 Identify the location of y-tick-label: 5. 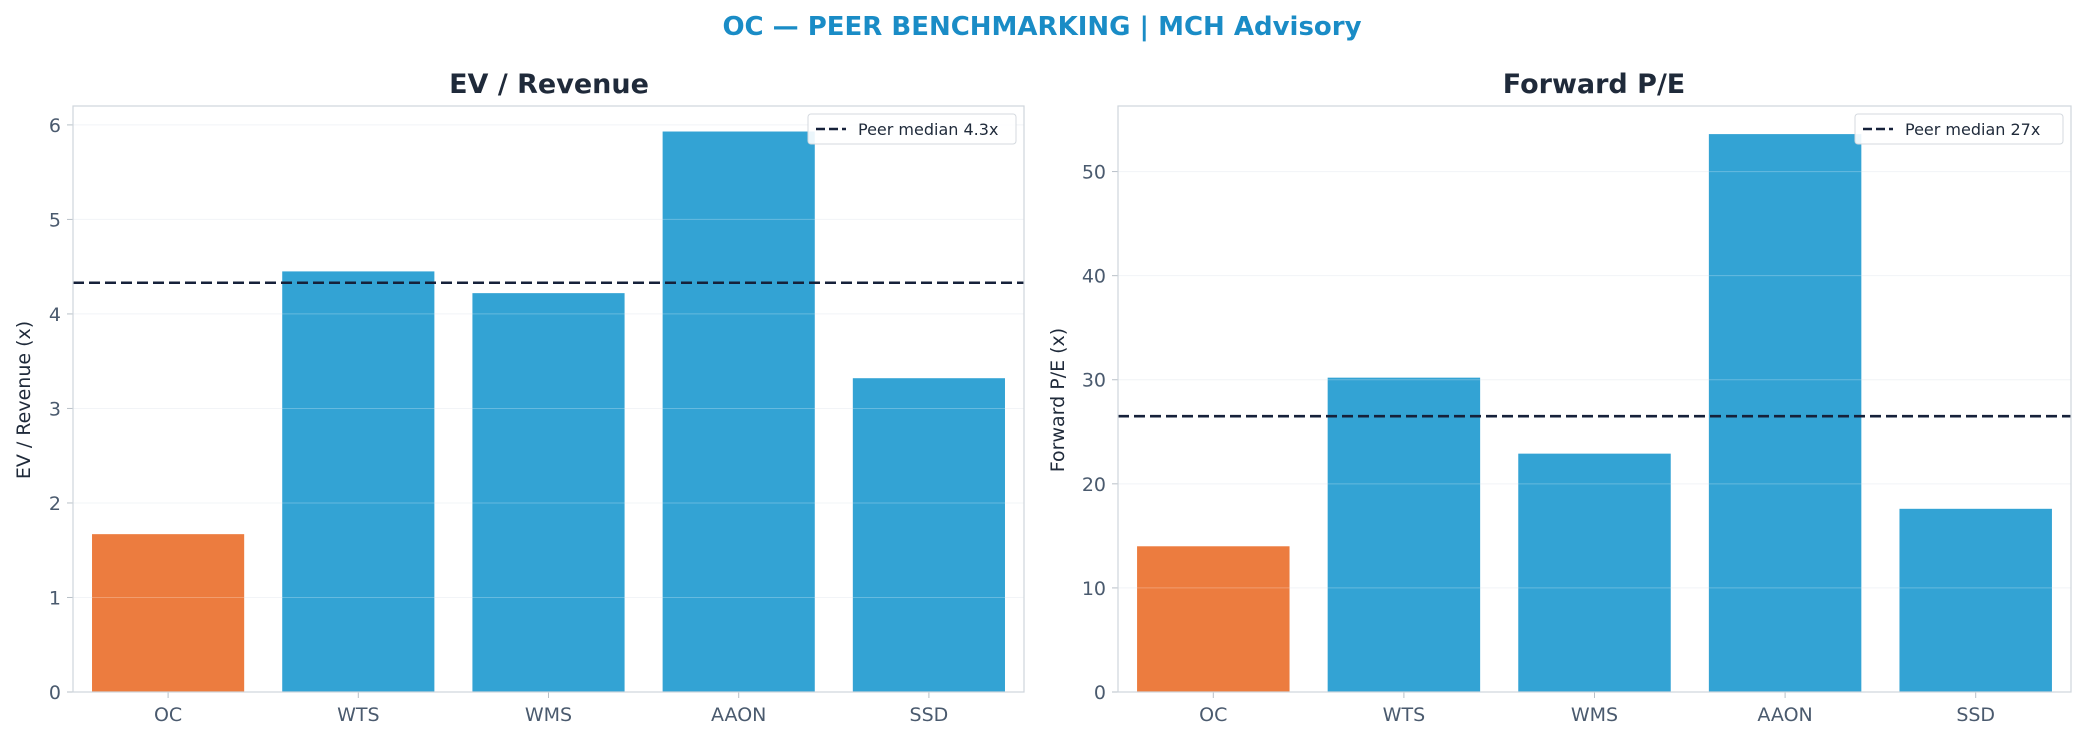
(55, 220).